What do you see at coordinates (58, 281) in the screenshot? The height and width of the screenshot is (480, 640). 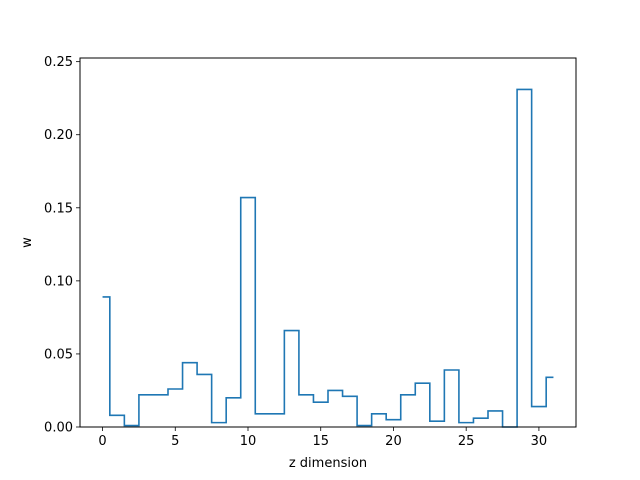 I see `y-tick-label: 0.10` at bounding box center [58, 281].